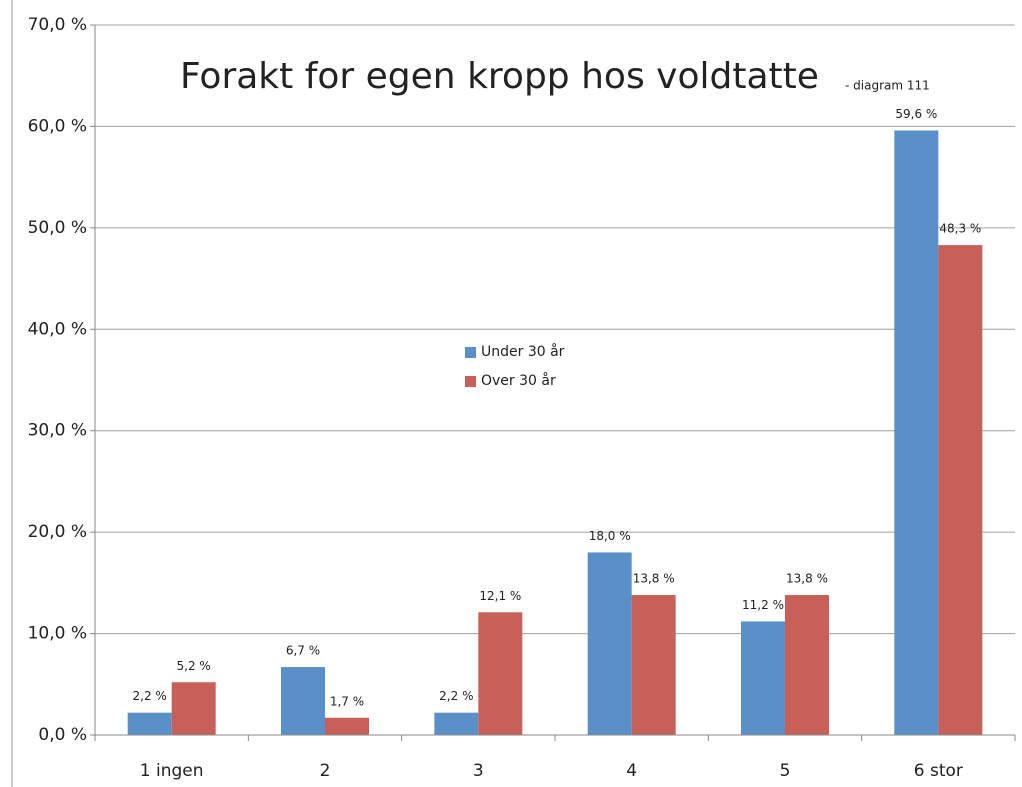 This screenshot has height=787, width=1022. What do you see at coordinates (499, 76) in the screenshot?
I see `chart-title: Forakt for egen kropp hos voldtatte` at bounding box center [499, 76].